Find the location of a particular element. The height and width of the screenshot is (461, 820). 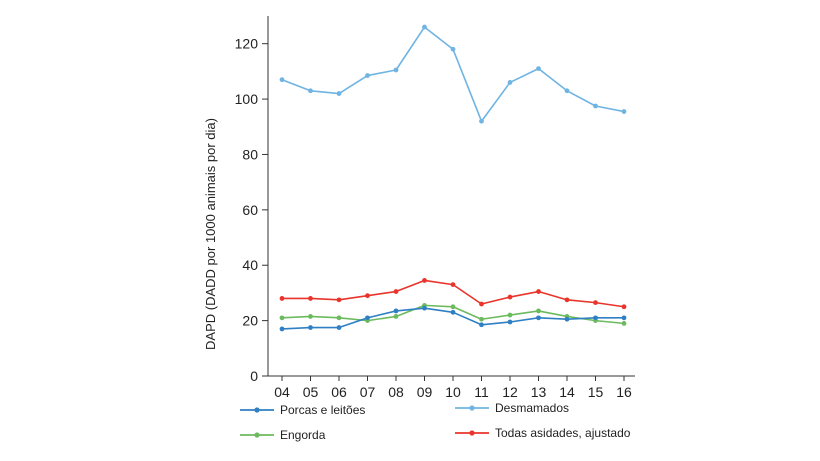

x-tick-label: 08 is located at coordinates (396, 392).